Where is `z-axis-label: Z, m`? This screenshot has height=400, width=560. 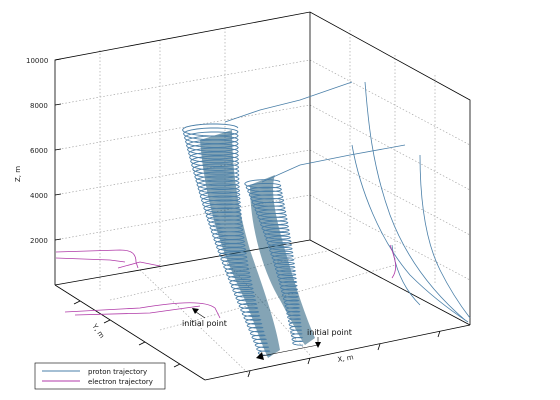 z-axis-label: Z, m is located at coordinates (18, 174).